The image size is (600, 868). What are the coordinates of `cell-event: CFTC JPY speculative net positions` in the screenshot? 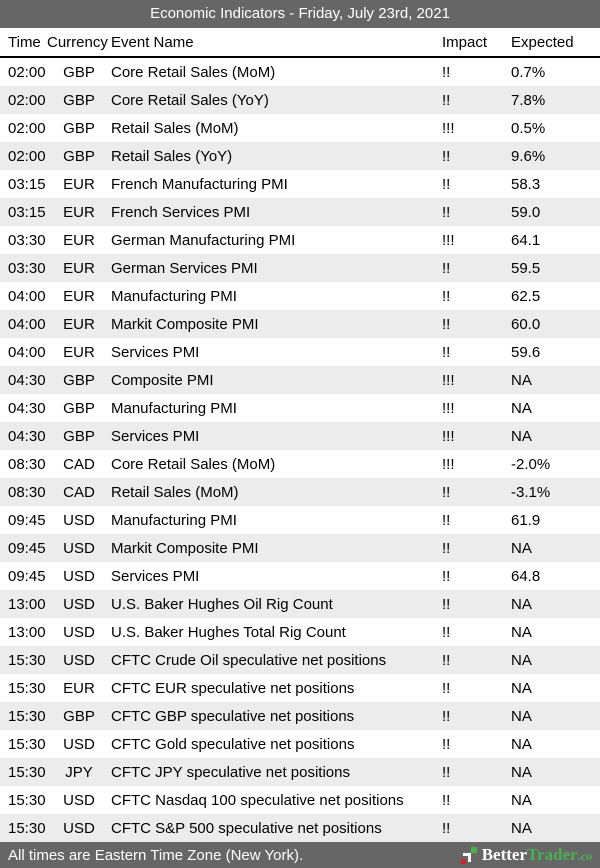 It's located at (230, 772).